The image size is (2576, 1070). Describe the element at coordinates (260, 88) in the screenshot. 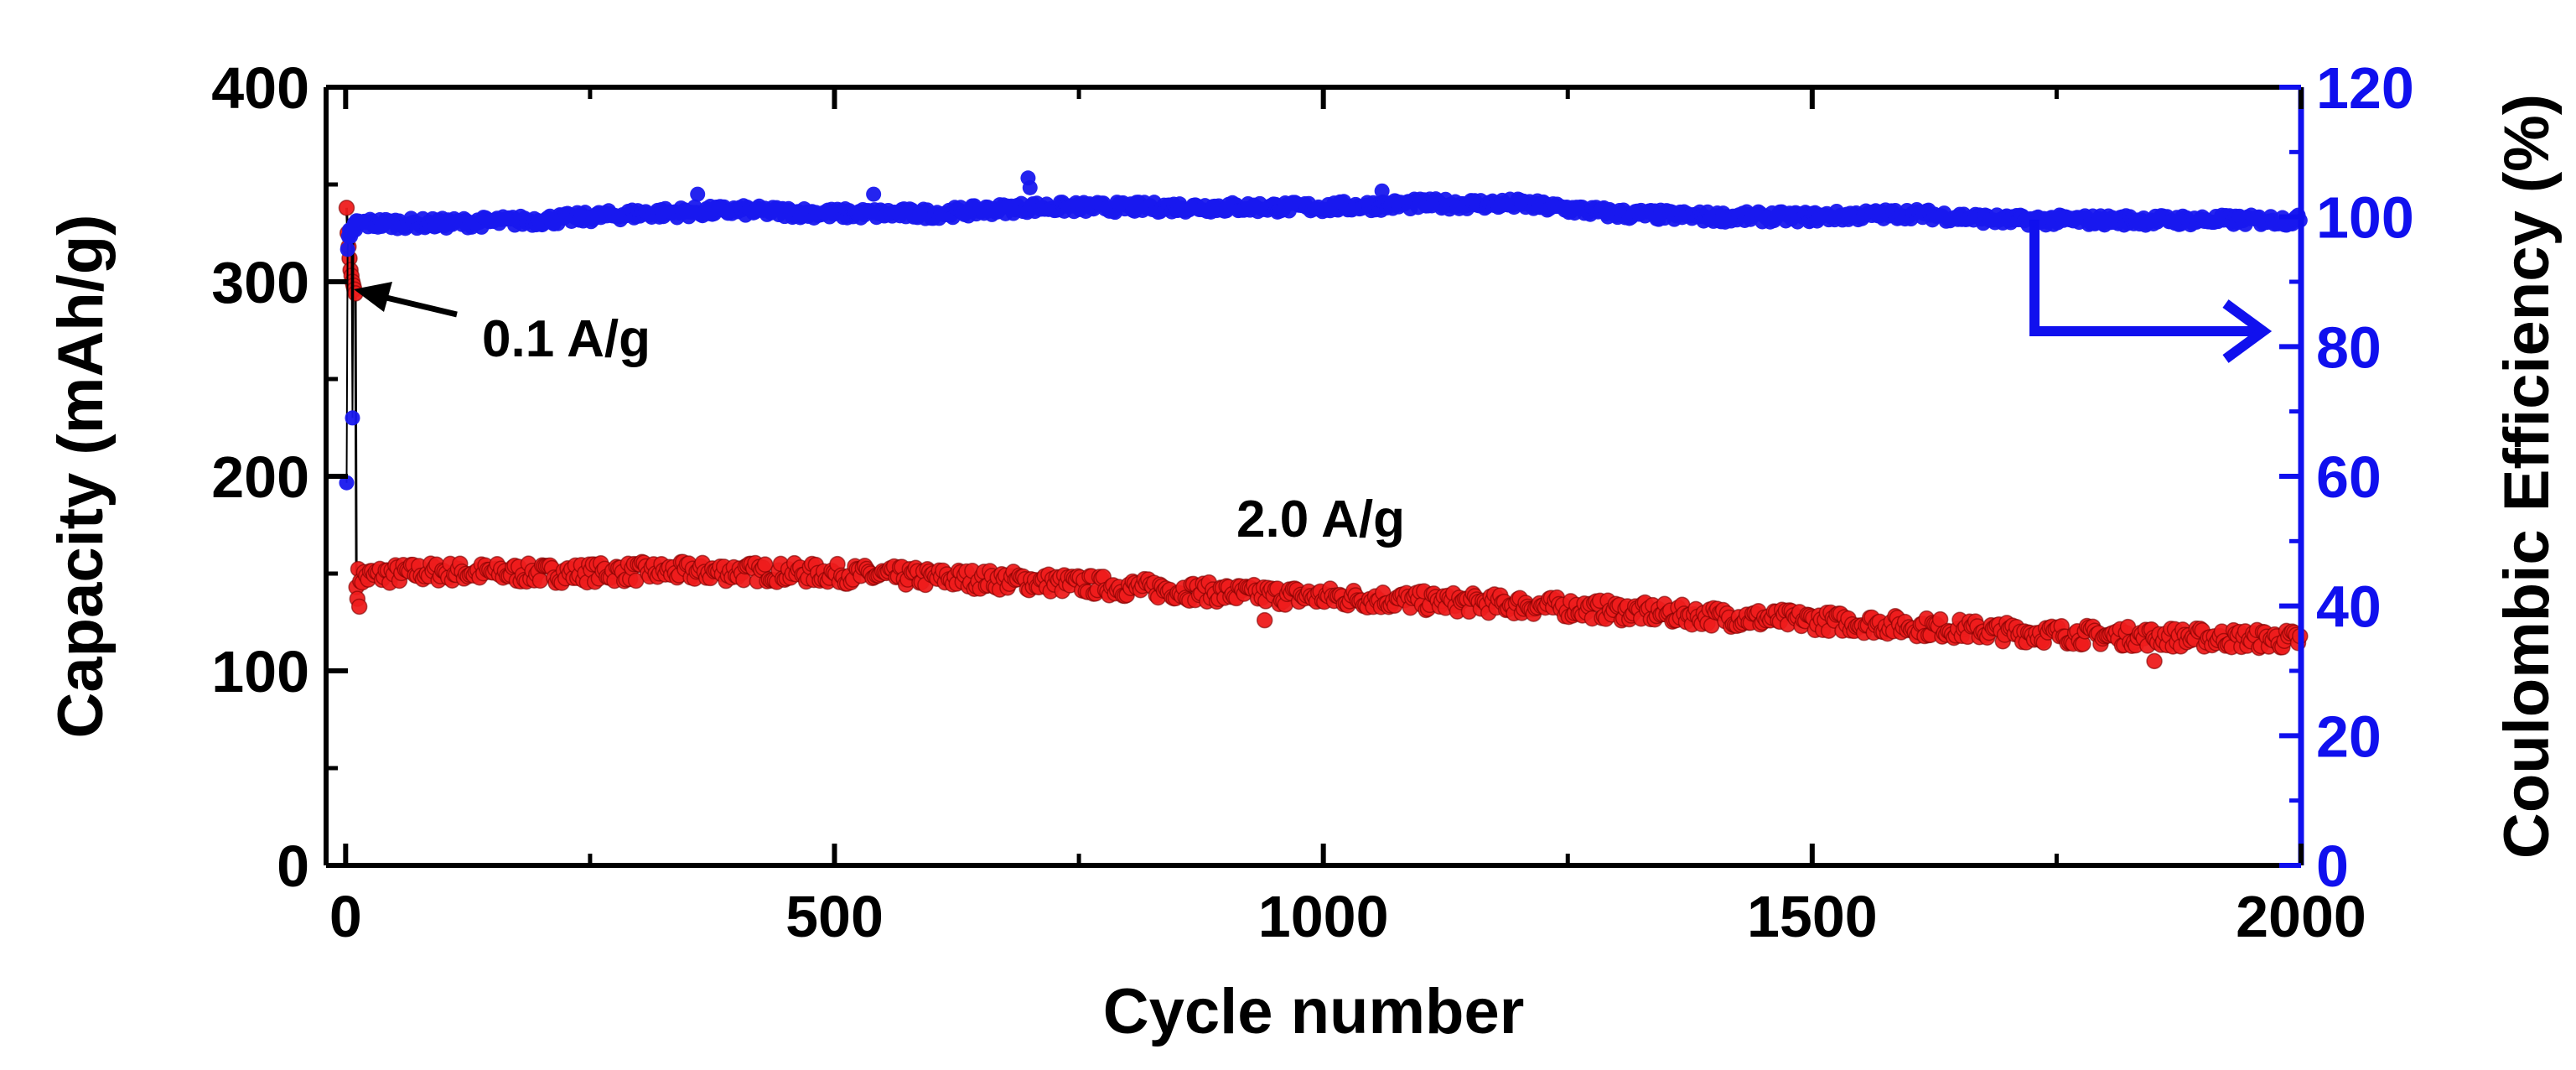

I see `left-y-tick-label: 400` at that location.